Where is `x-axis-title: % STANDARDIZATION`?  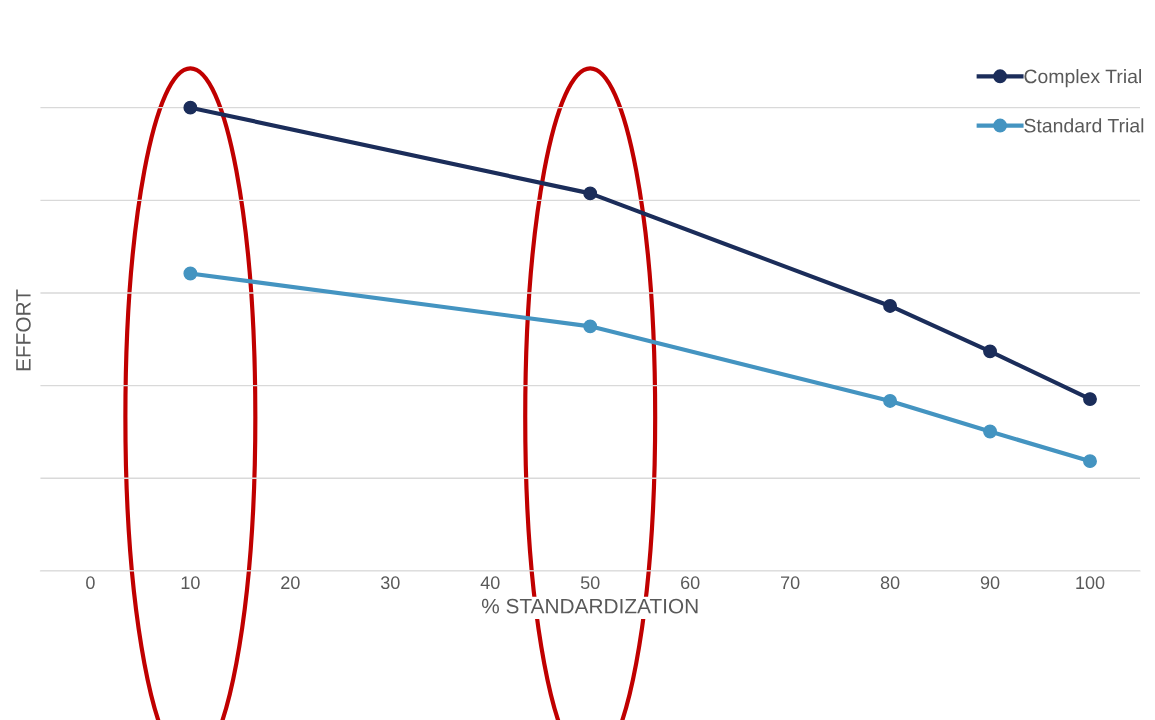
x-axis-title: % STANDARDIZATION is located at coordinates (589, 606).